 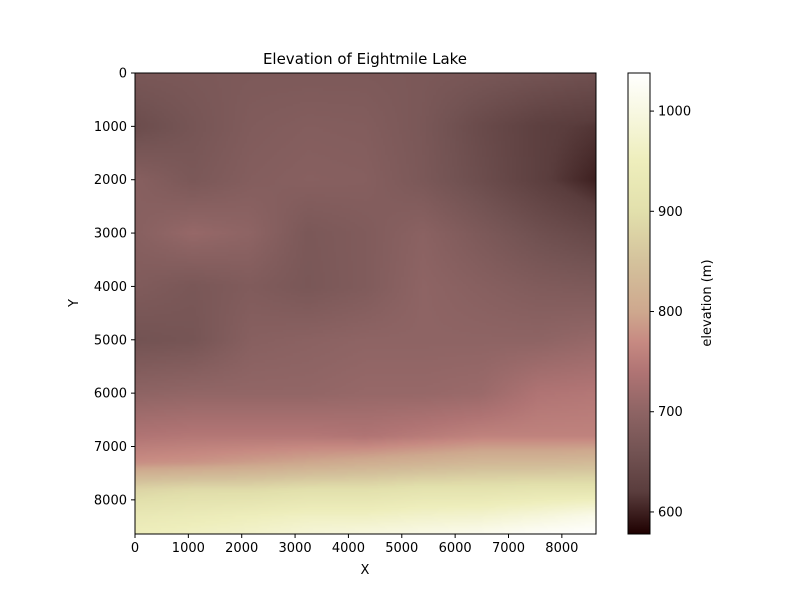 I want to click on x-axis-label: X, so click(x=365, y=570).